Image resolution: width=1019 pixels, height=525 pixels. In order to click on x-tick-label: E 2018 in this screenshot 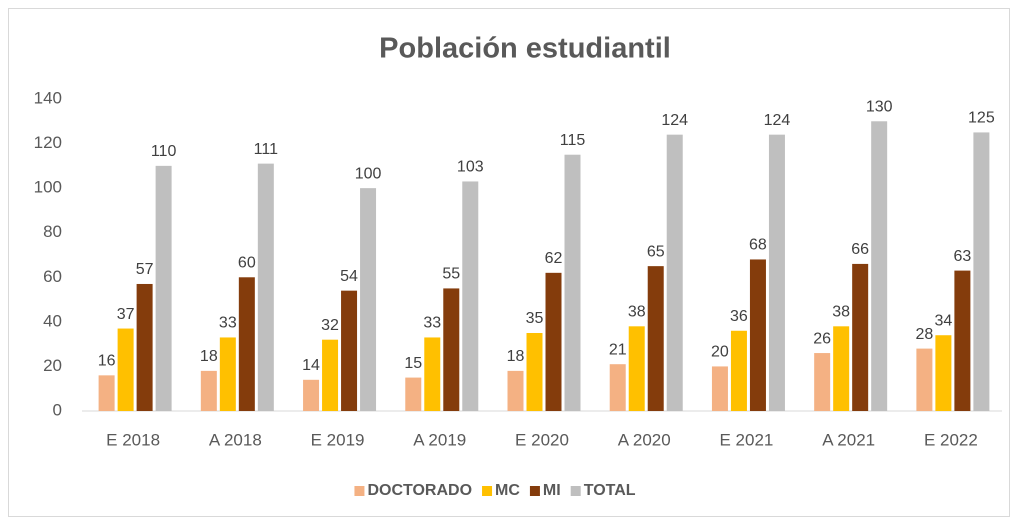, I will do `click(133, 439)`.